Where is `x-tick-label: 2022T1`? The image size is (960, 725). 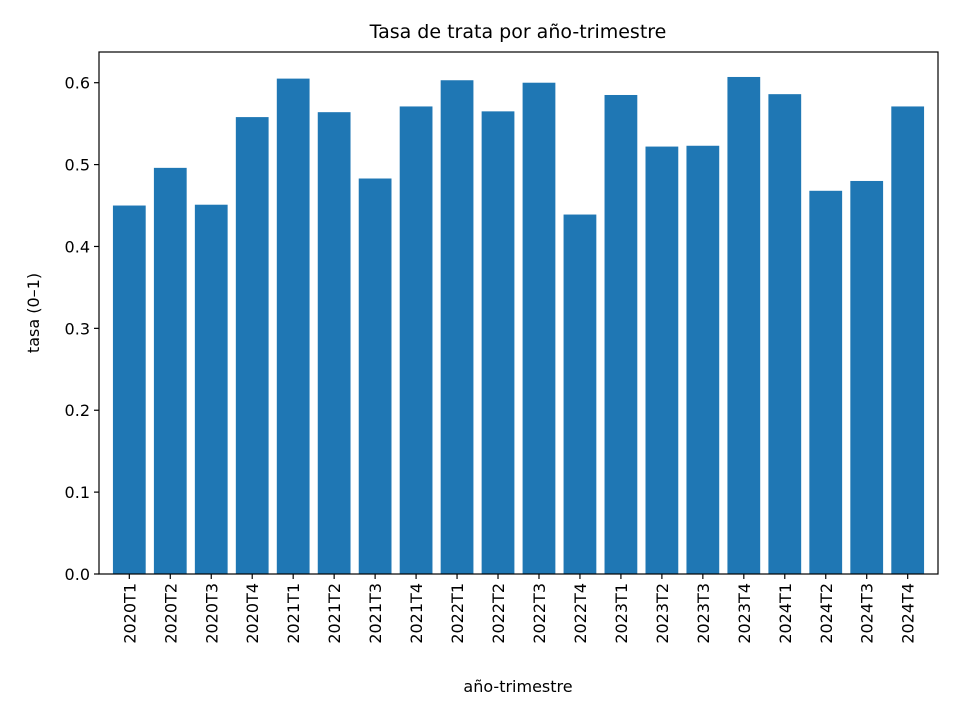 x-tick-label: 2022T1 is located at coordinates (457, 613).